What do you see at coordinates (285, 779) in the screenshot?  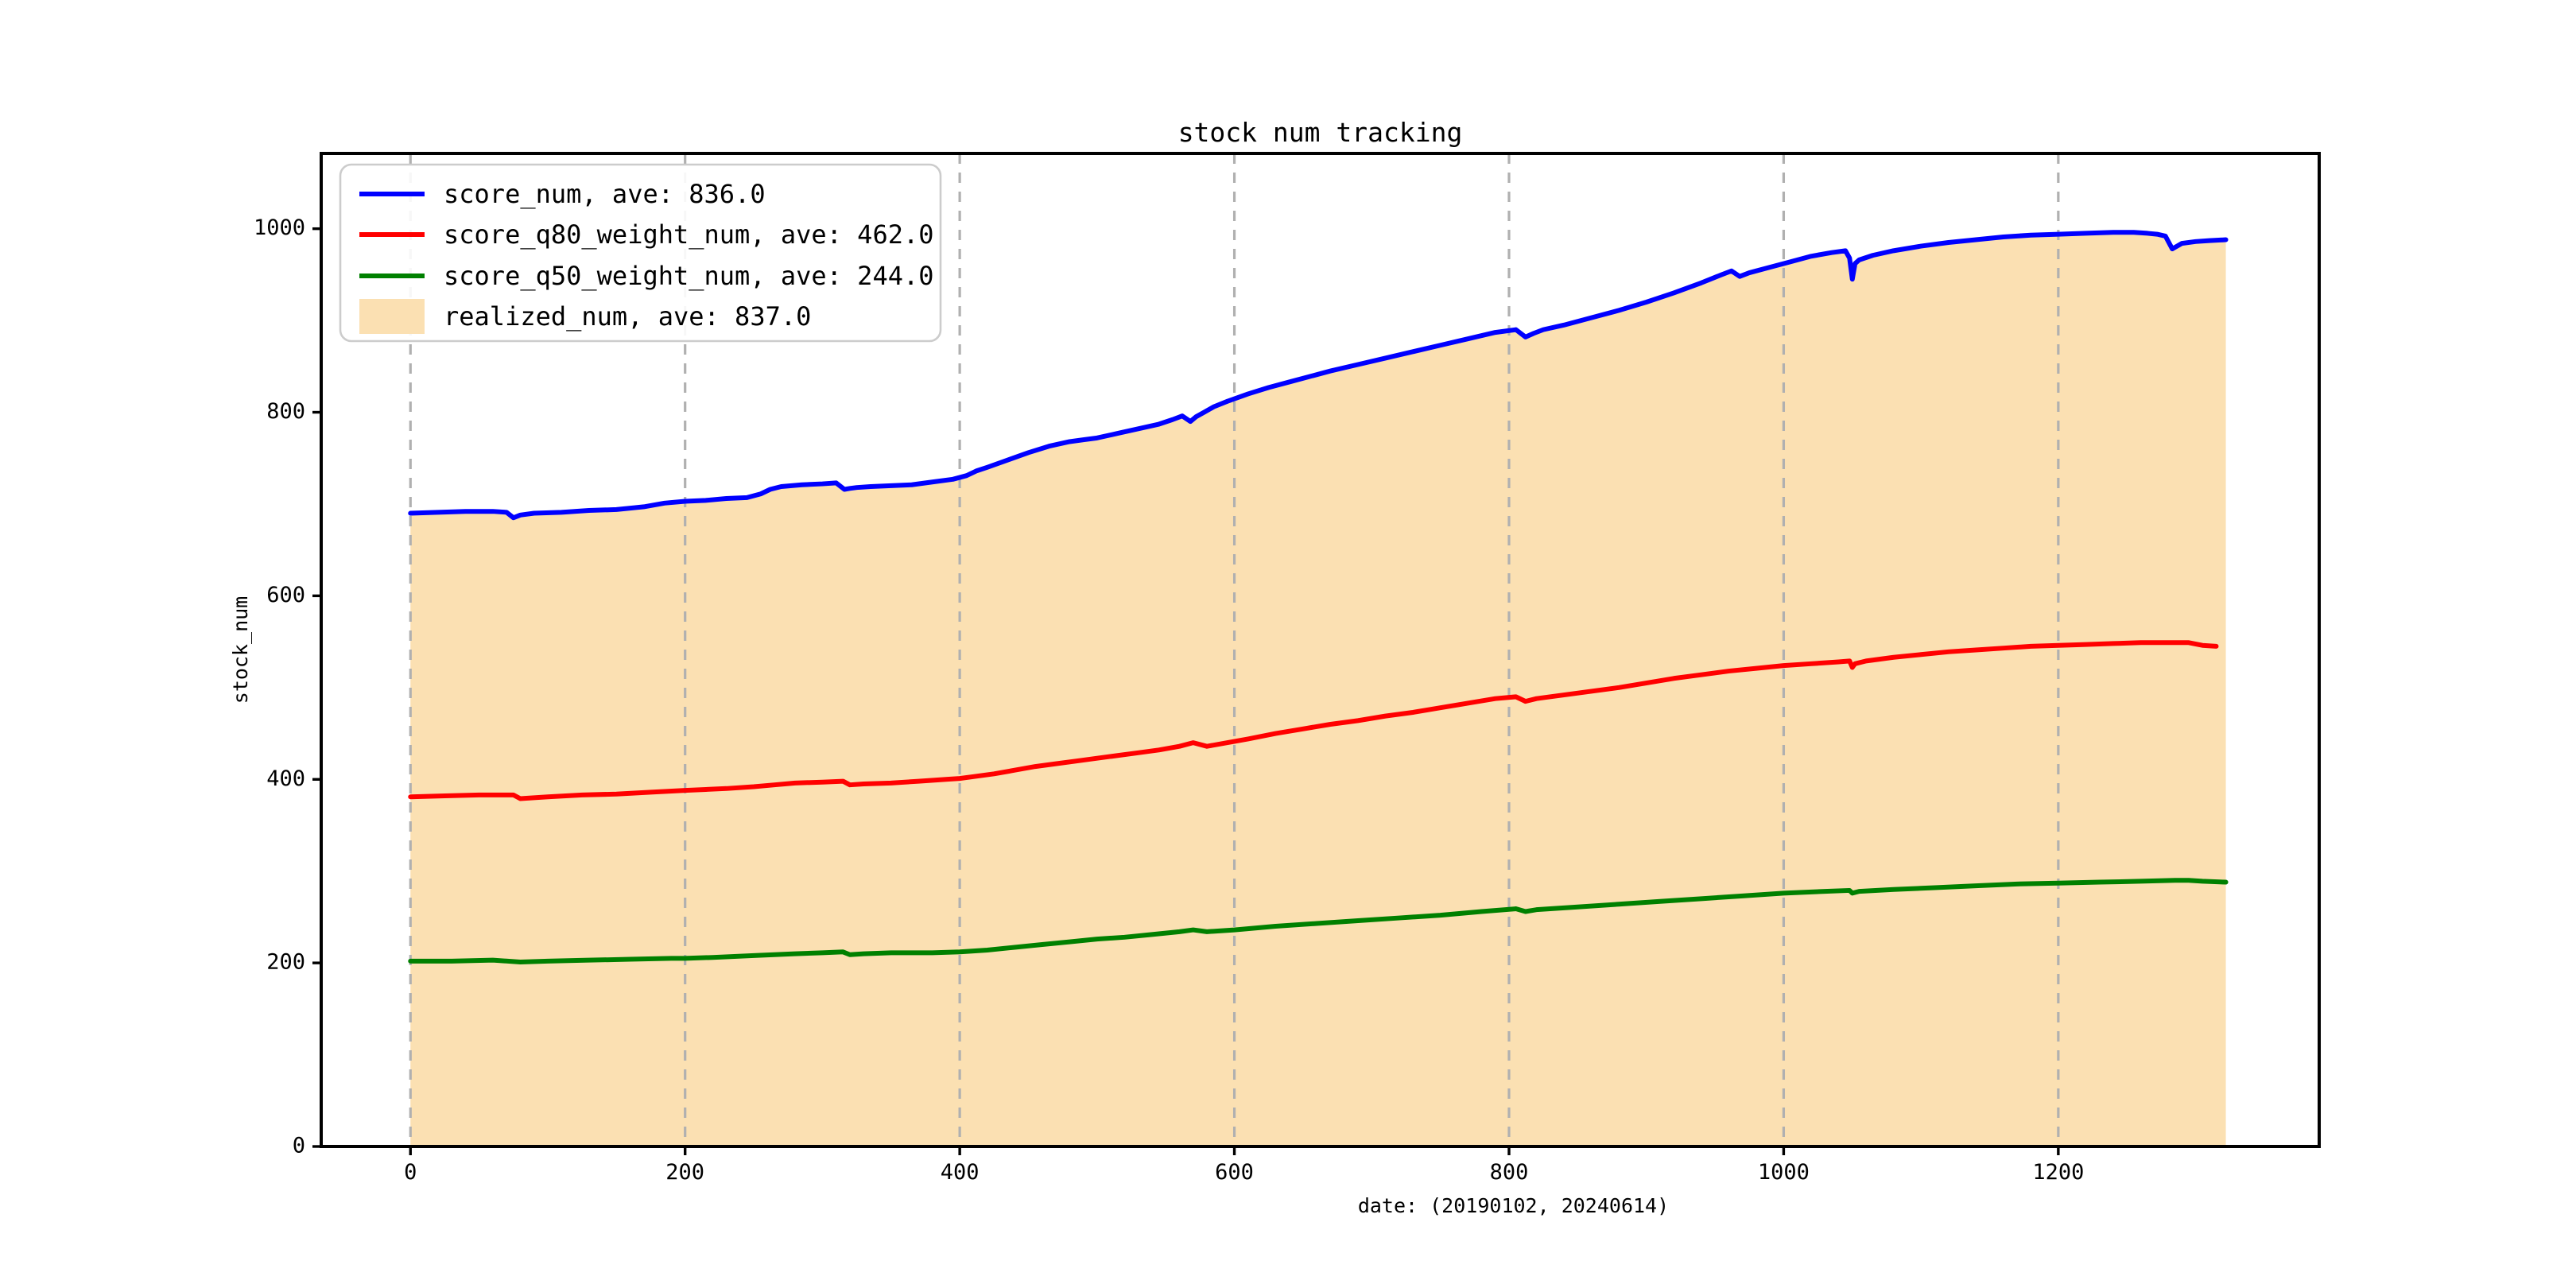 I see `ytick-label-400: 400` at bounding box center [285, 779].